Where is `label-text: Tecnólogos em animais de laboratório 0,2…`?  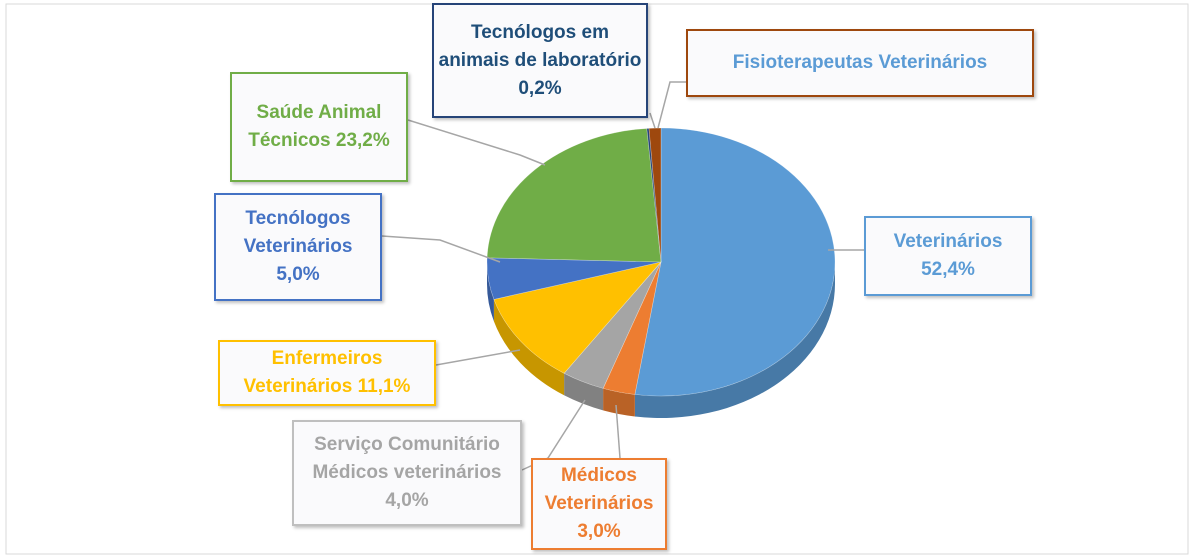
label-text: Tecnólogos em animais de laboratório 0,2… is located at coordinates (540, 61).